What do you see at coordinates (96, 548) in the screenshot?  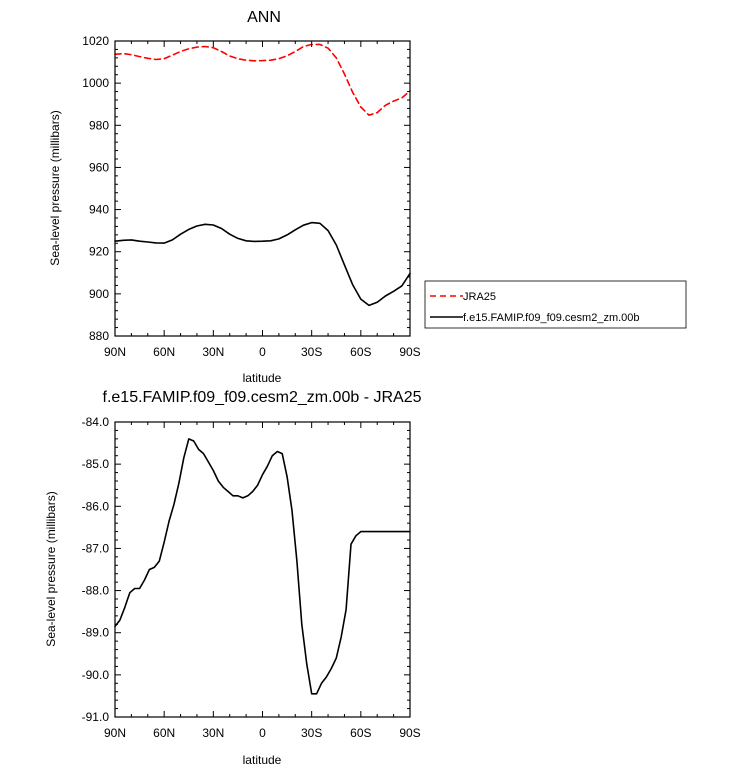 I see `y-tick-label: -87.0` at bounding box center [96, 548].